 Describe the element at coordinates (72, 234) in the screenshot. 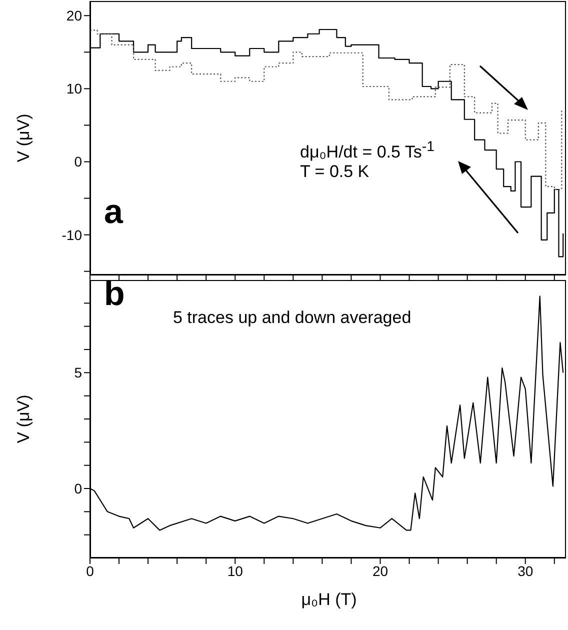

I see `y-tick-label: -10` at that location.